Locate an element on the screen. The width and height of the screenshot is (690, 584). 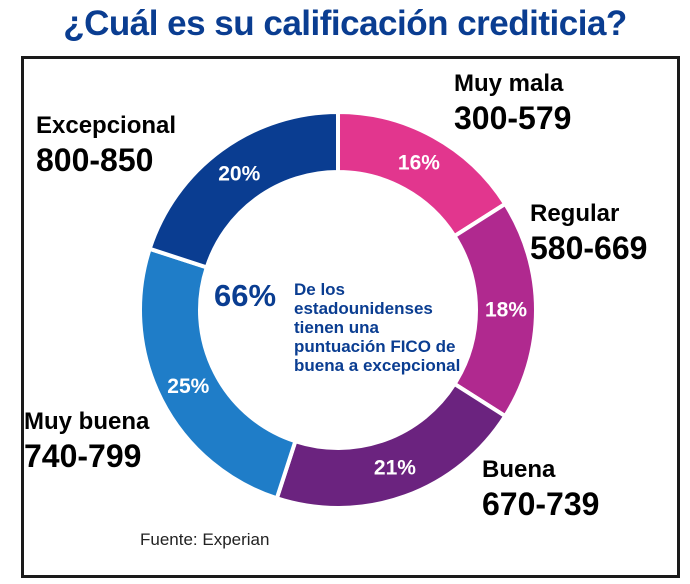
category-range-regular: 580-669 is located at coordinates (589, 248).